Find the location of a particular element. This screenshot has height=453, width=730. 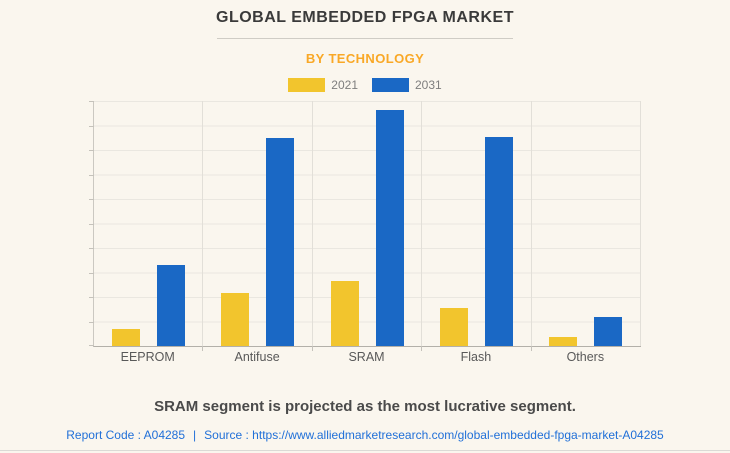

report-code: Report Code : A04285 is located at coordinates (126, 435).